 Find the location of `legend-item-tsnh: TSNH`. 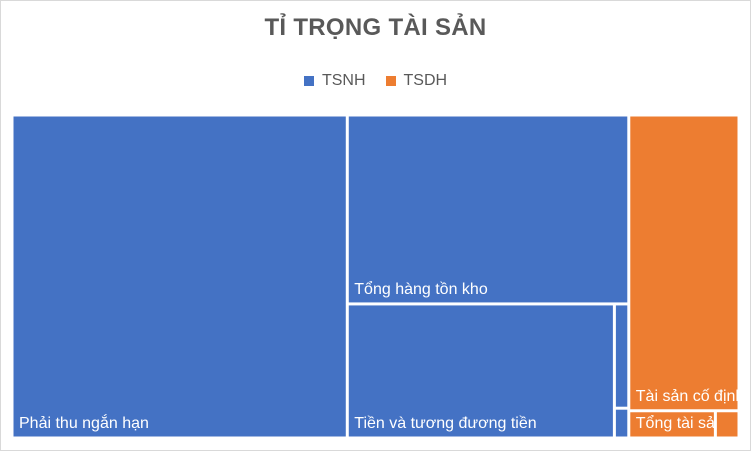

legend-item-tsnh: TSNH is located at coordinates (334, 81).